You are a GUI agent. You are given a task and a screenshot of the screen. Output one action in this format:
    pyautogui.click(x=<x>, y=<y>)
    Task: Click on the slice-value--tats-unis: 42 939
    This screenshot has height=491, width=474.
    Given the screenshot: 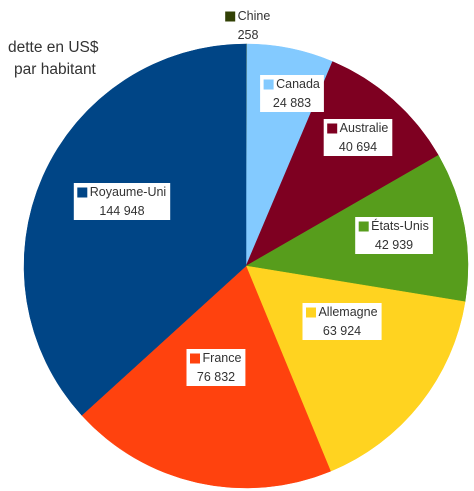 What is the action you would take?
    pyautogui.click(x=394, y=245)
    